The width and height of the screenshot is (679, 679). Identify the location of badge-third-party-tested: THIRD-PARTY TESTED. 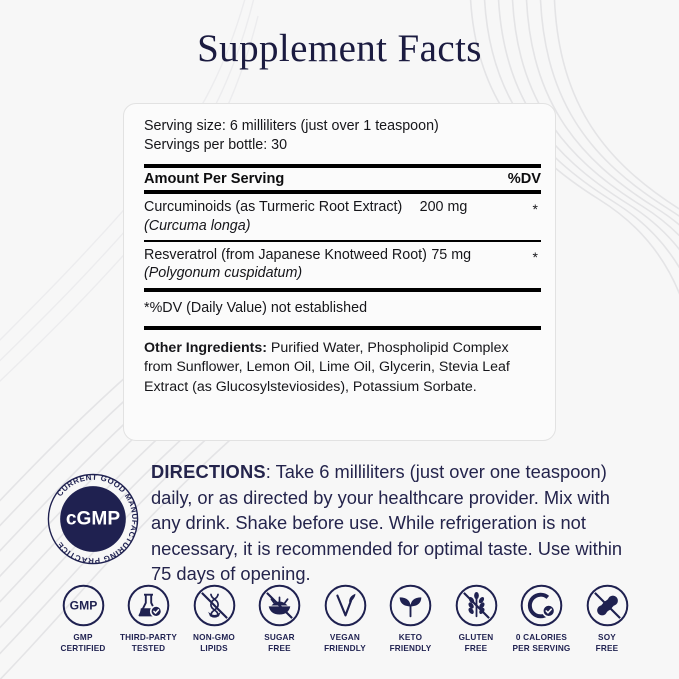
(149, 618).